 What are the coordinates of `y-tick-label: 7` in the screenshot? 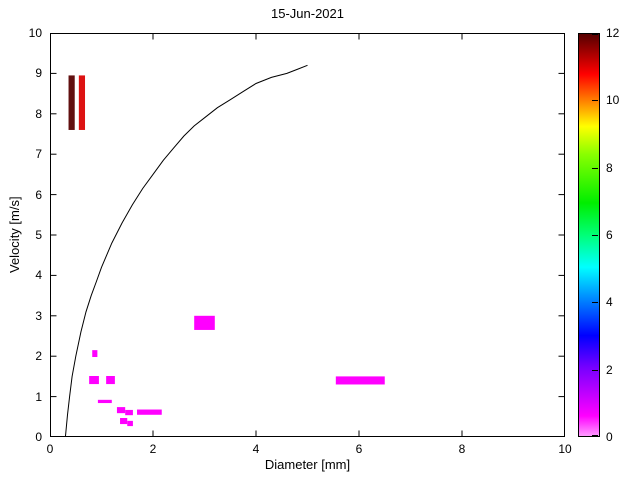 It's located at (38, 154).